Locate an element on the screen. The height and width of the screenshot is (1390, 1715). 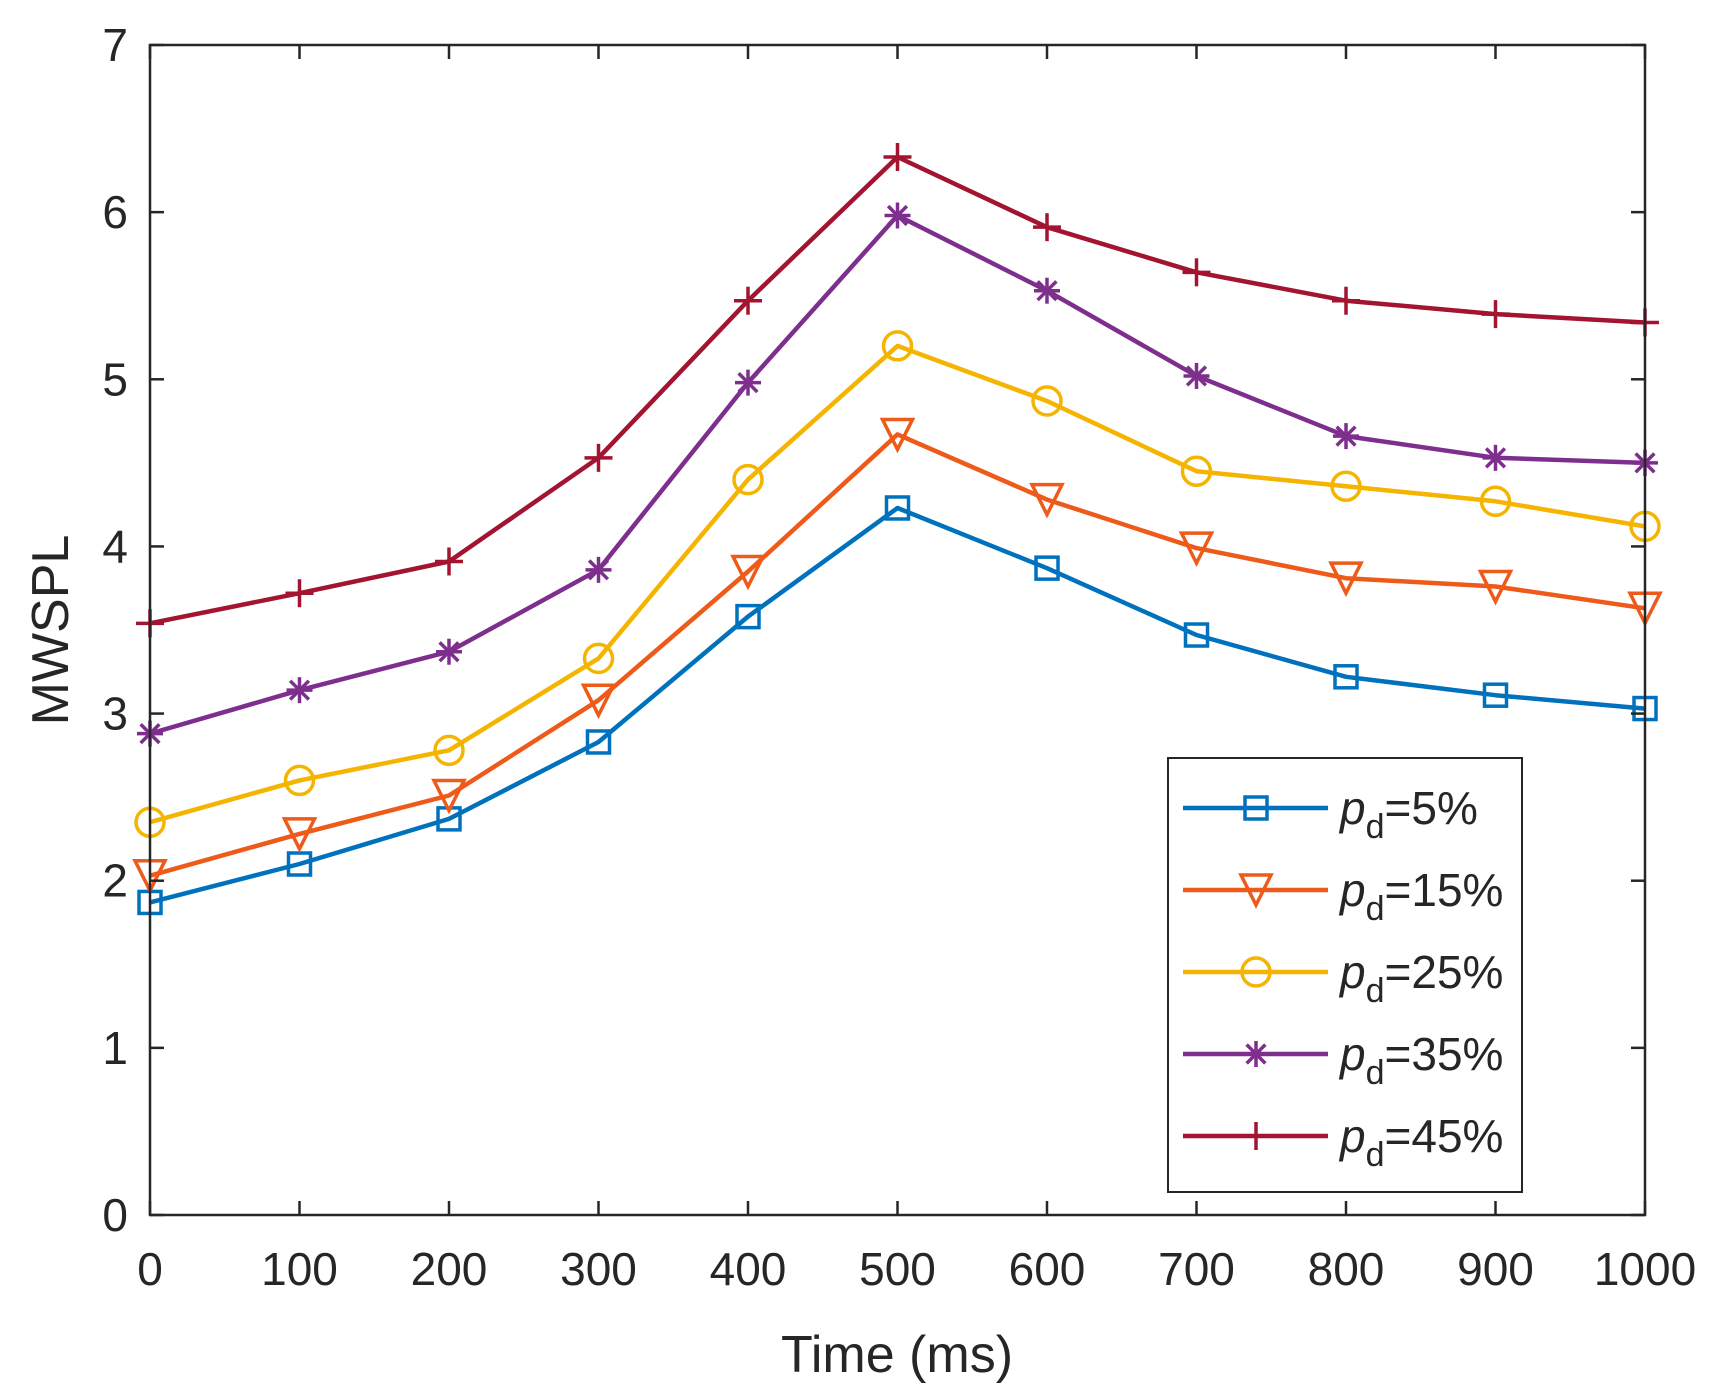
x-tick-label: 600 is located at coordinates (1047, 1269).